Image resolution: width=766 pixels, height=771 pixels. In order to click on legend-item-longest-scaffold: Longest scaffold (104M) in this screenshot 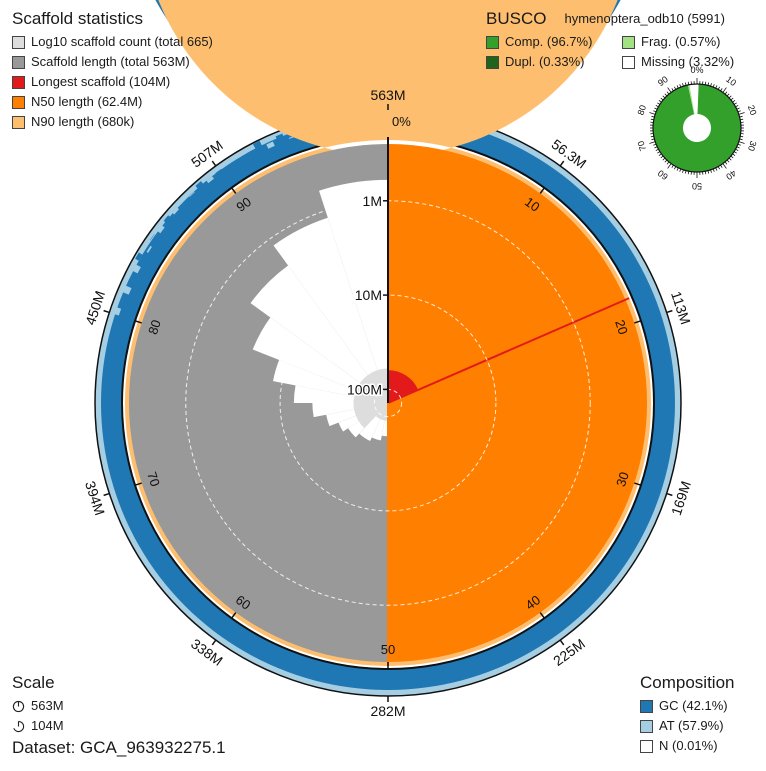, I will do `click(112, 82)`.